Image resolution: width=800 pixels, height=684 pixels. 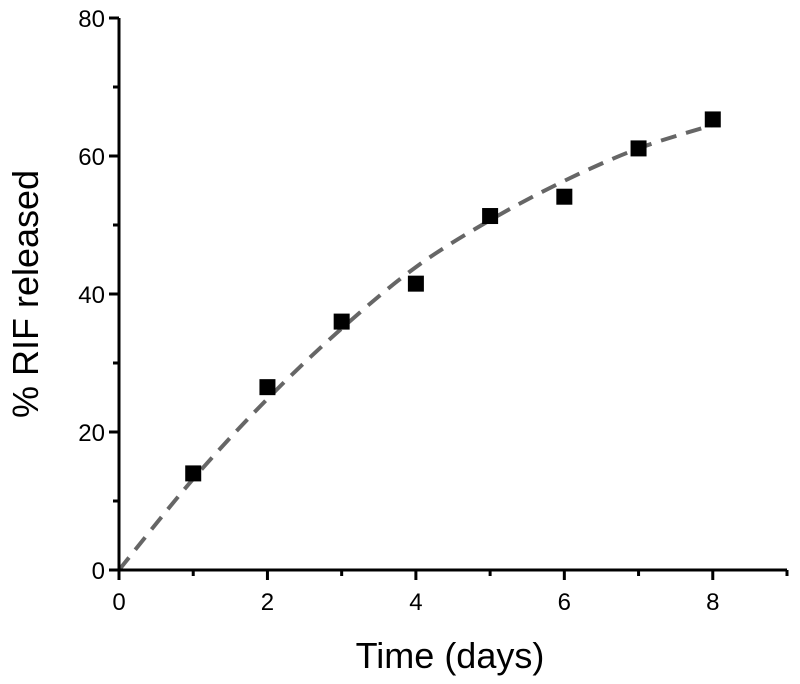 I want to click on y-ticks: 0 20 40 60 80, so click(x=98, y=295).